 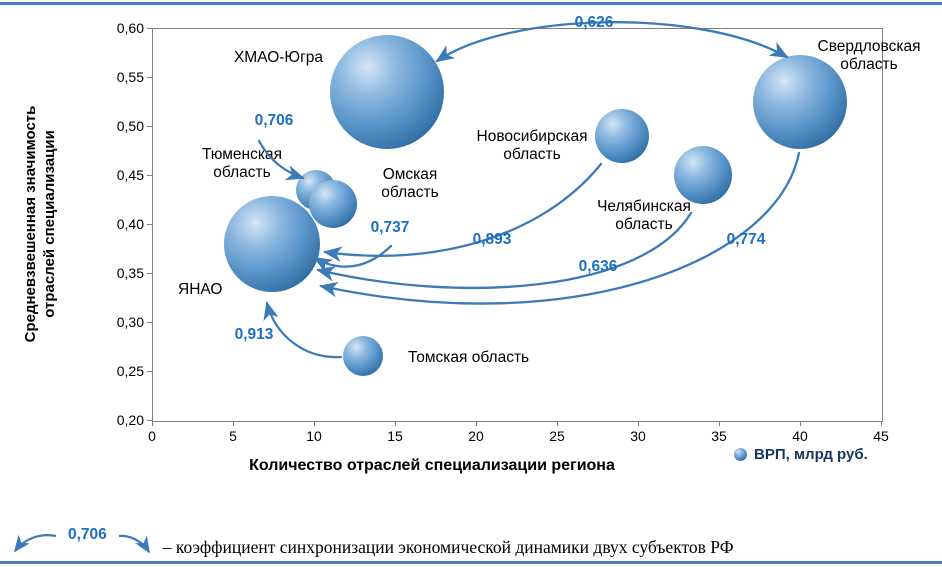 What do you see at coordinates (638, 436) in the screenshot?
I see `x-tick-label: 30` at bounding box center [638, 436].